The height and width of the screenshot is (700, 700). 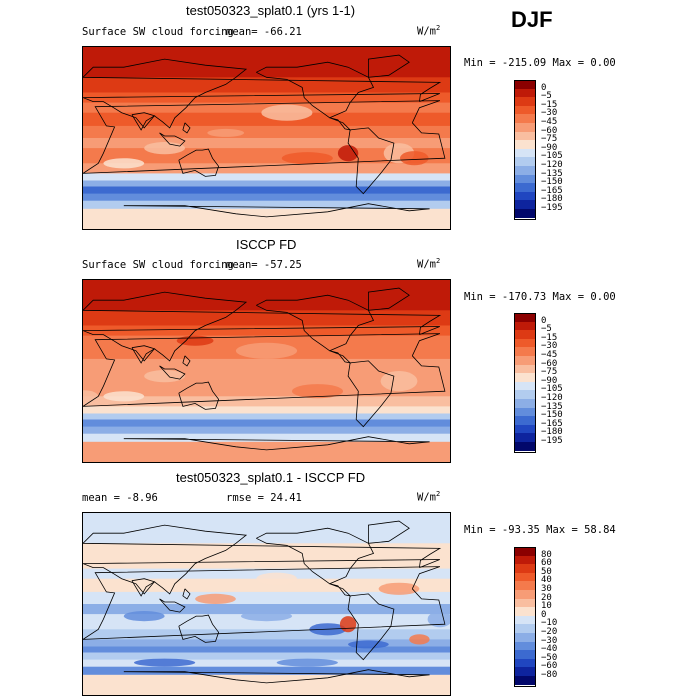 I want to click on panel2-units: W/m2, so click(x=429, y=264).